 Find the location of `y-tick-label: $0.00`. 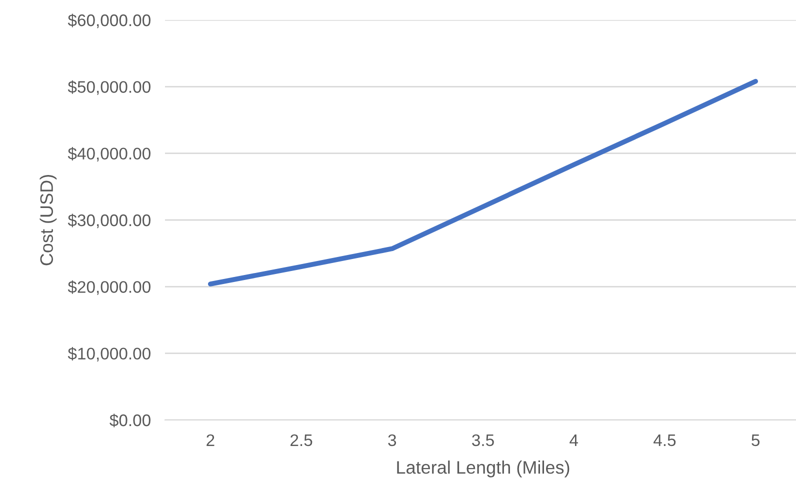

y-tick-label: $0.00 is located at coordinates (130, 421).